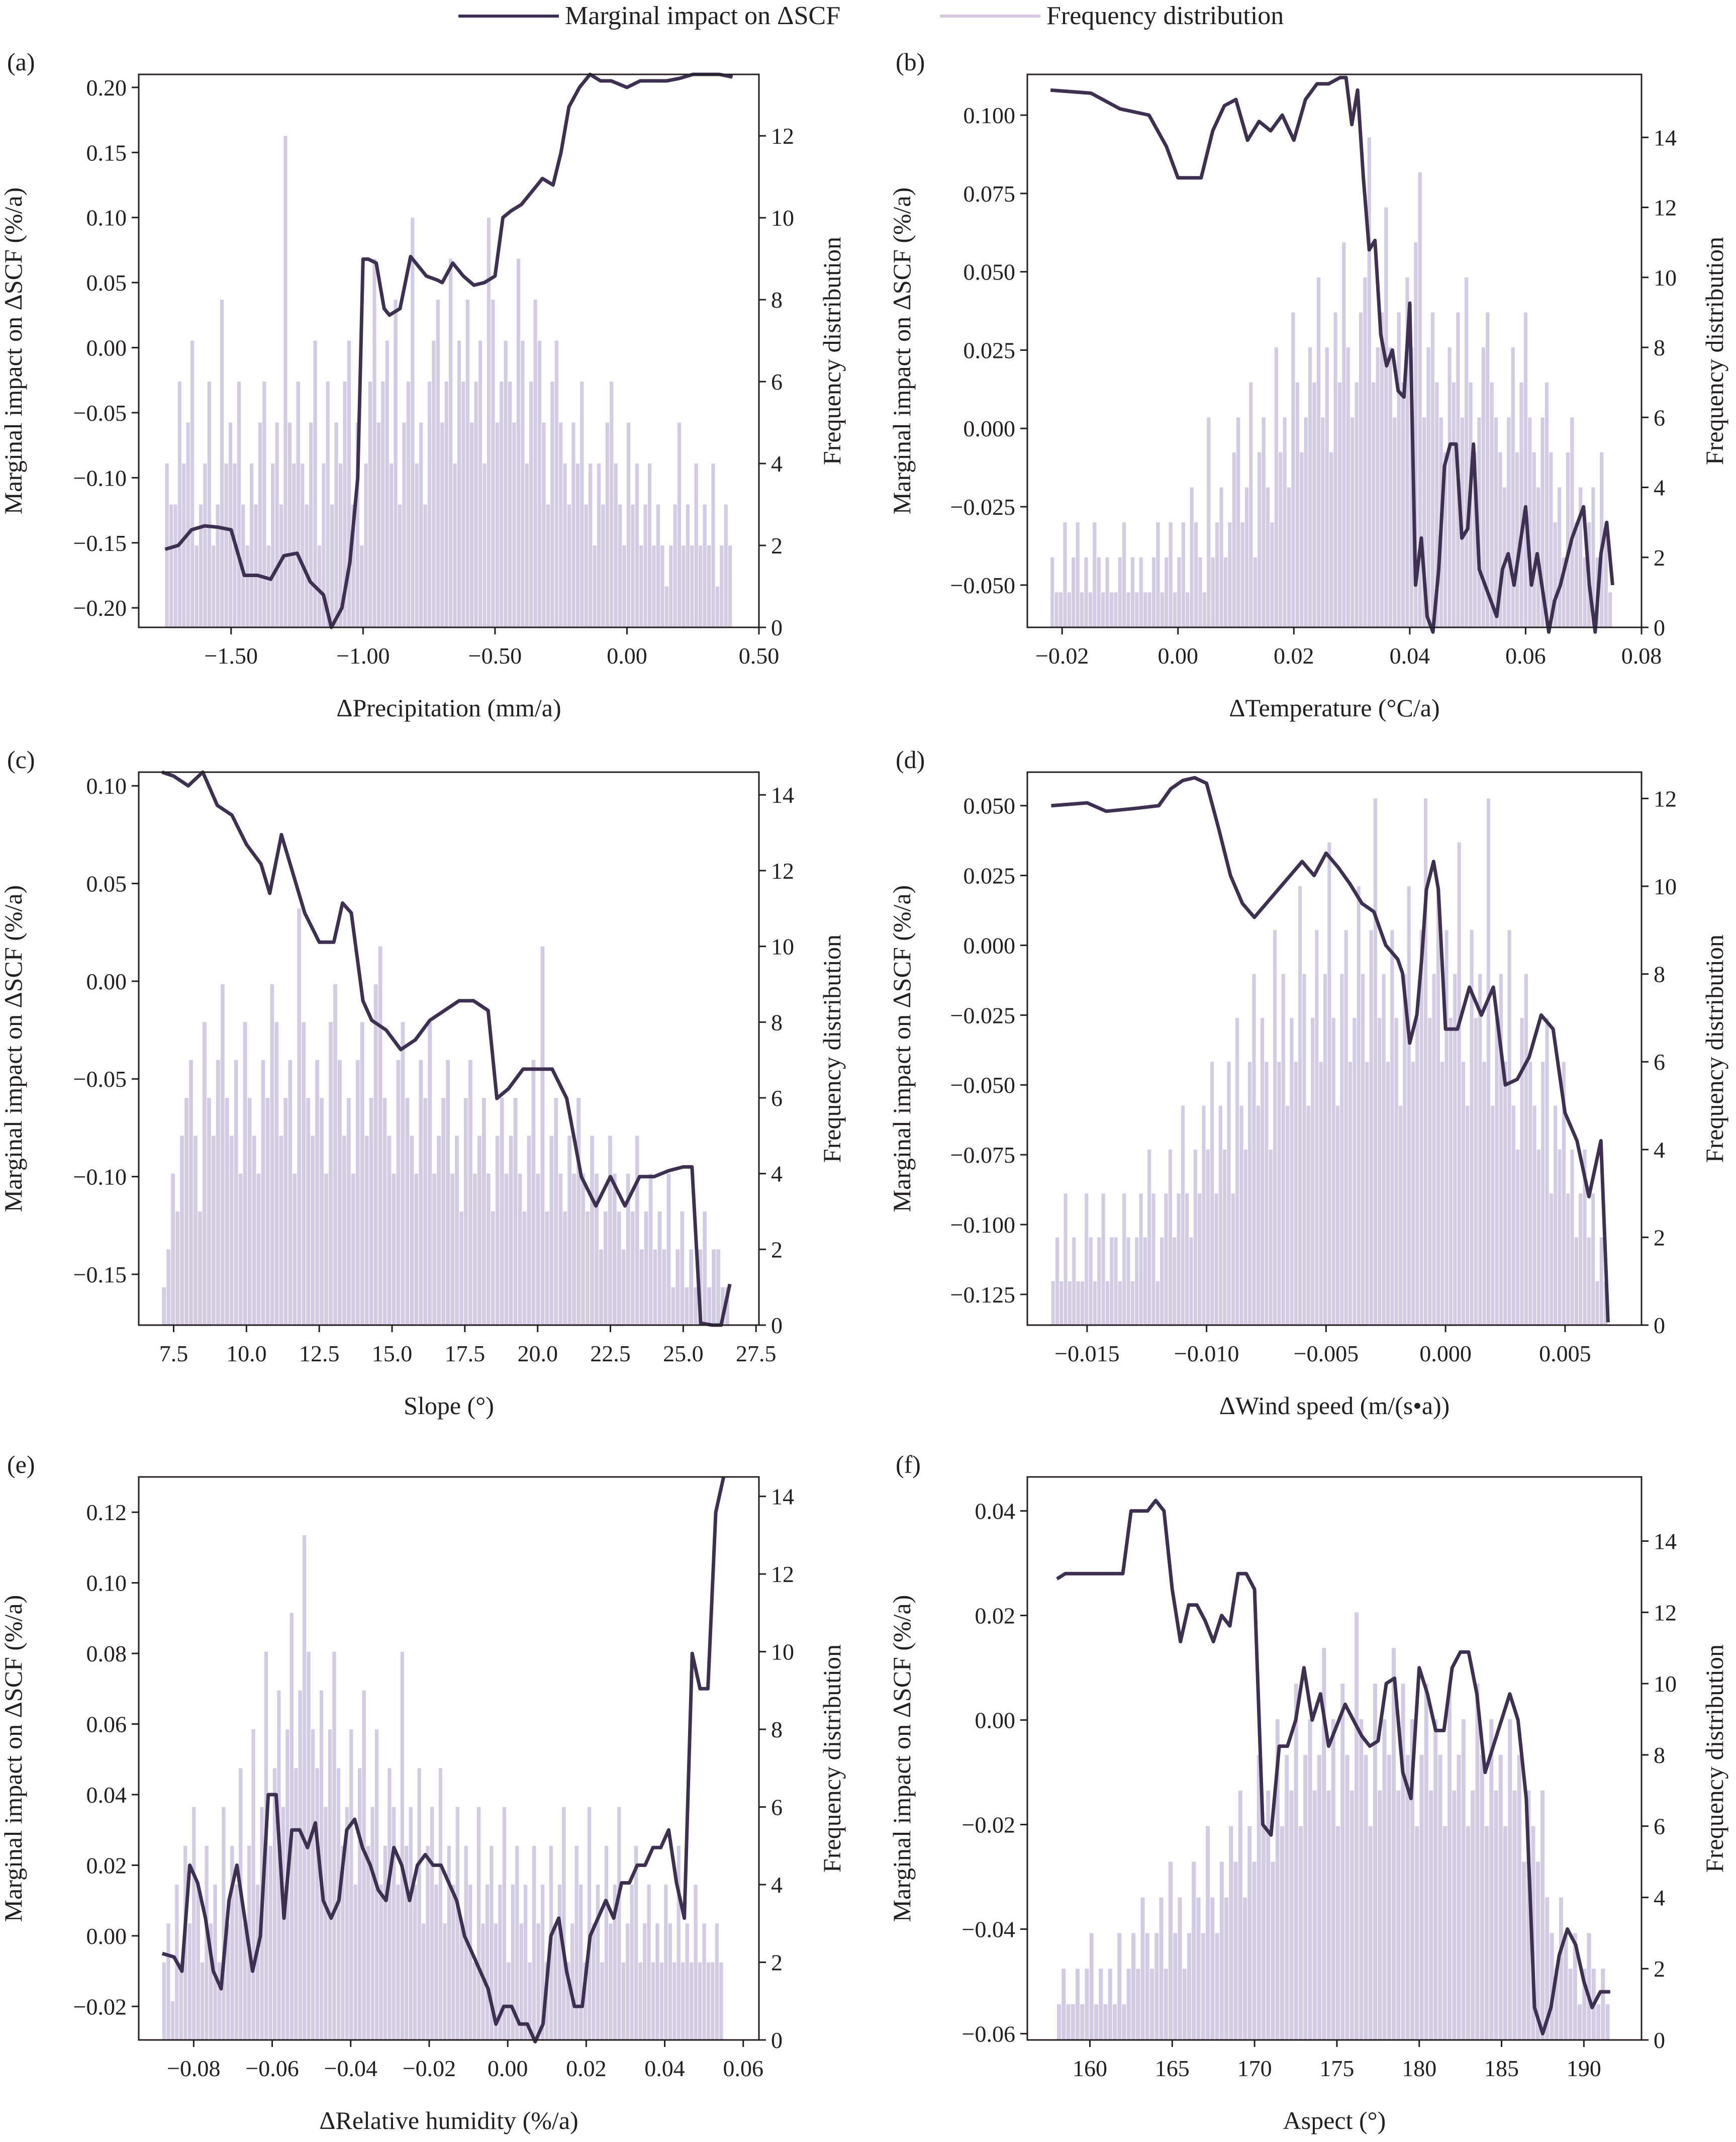  Describe the element at coordinates (449, 2120) in the screenshot. I see `x-axis-label: ΔRelative humidity (%/a)` at that location.